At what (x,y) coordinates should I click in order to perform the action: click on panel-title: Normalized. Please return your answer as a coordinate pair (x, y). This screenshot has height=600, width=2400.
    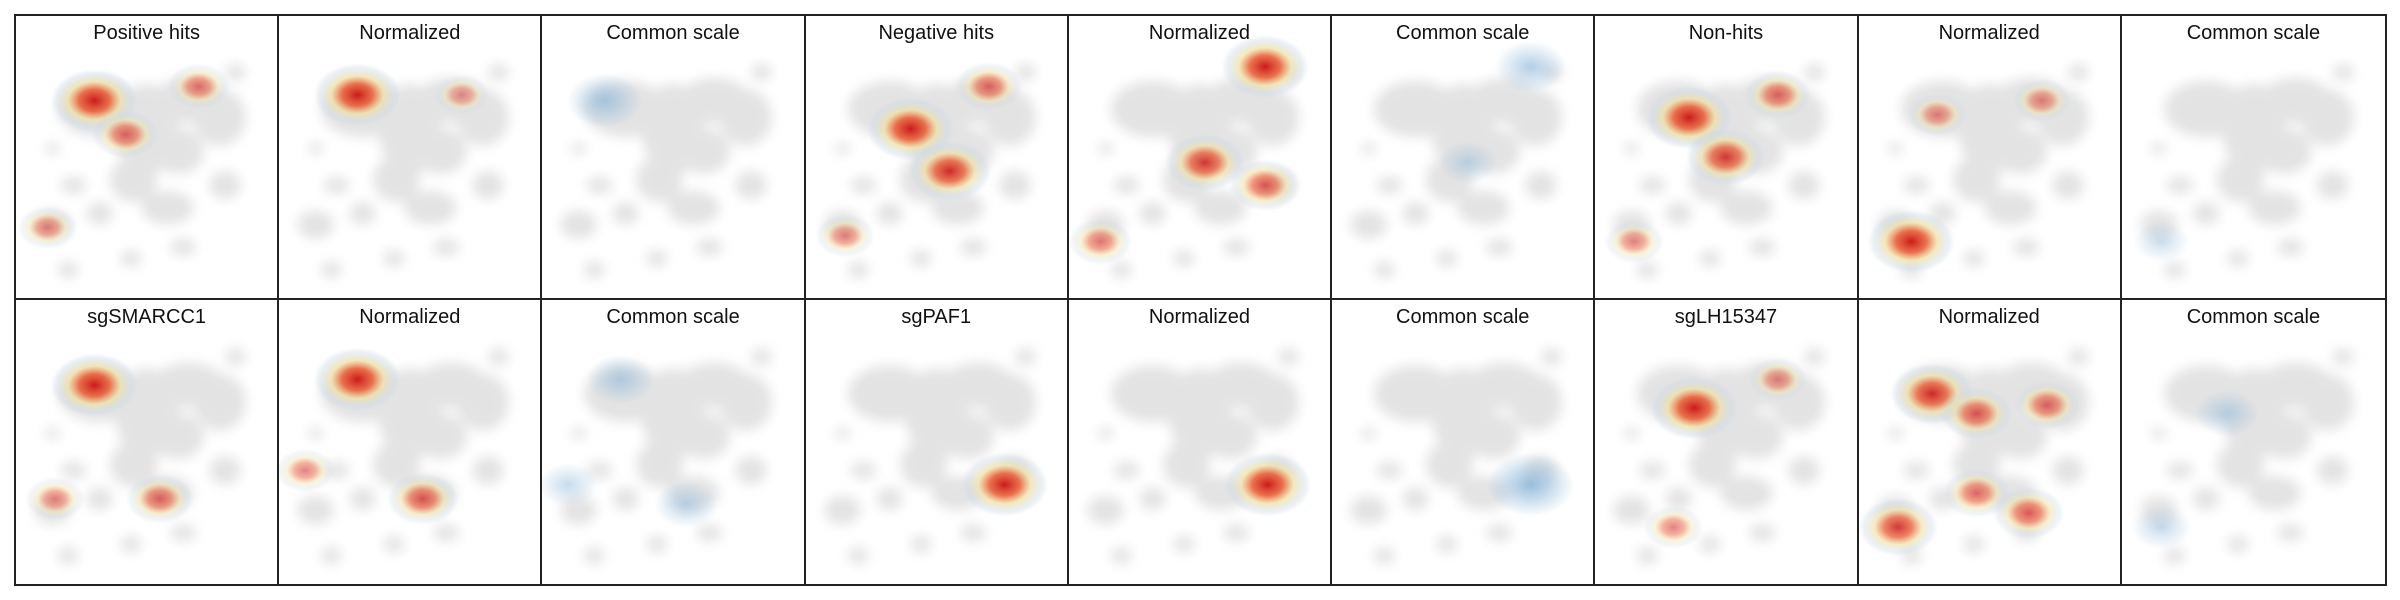
    Looking at the image, I should click on (1989, 317).